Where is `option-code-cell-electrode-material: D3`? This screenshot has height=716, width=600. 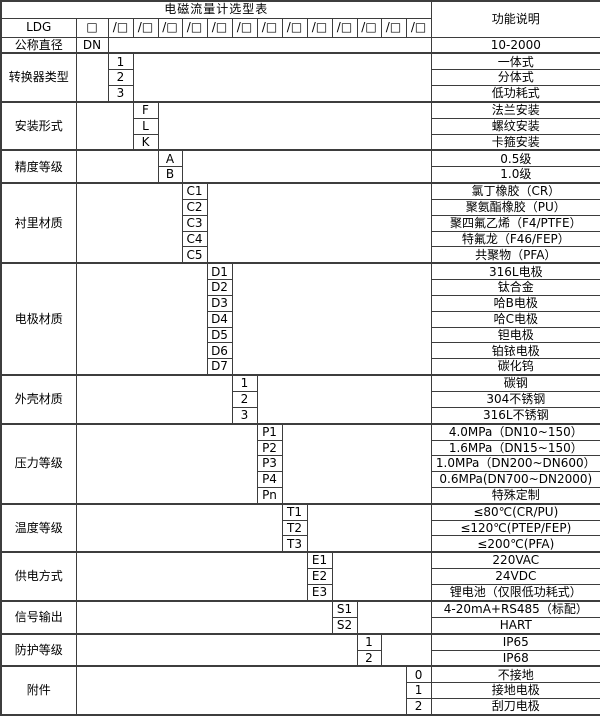
option-code-cell-electrode-material: D3 is located at coordinates (219, 303).